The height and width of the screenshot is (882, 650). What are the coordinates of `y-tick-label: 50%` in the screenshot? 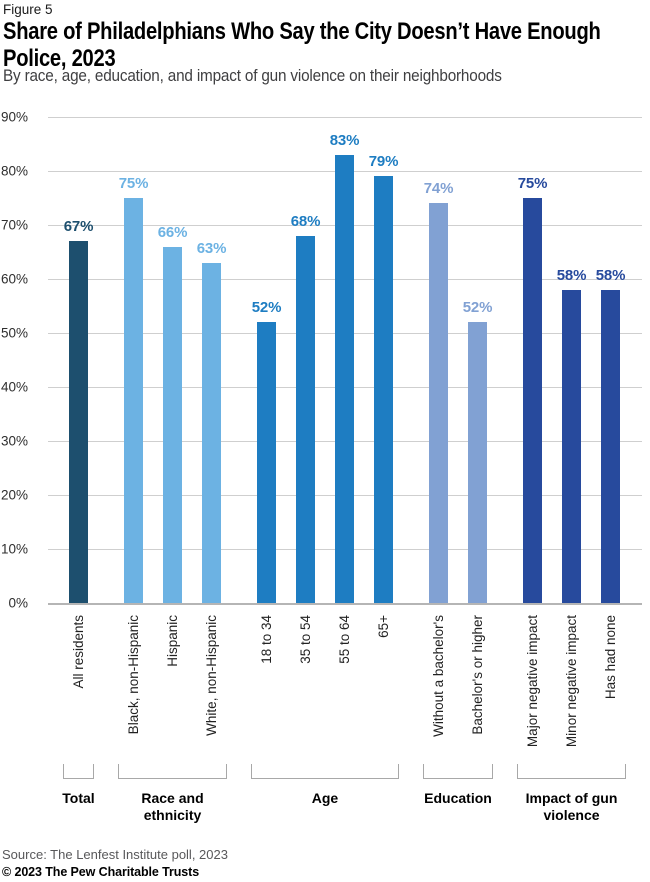 It's located at (14, 333).